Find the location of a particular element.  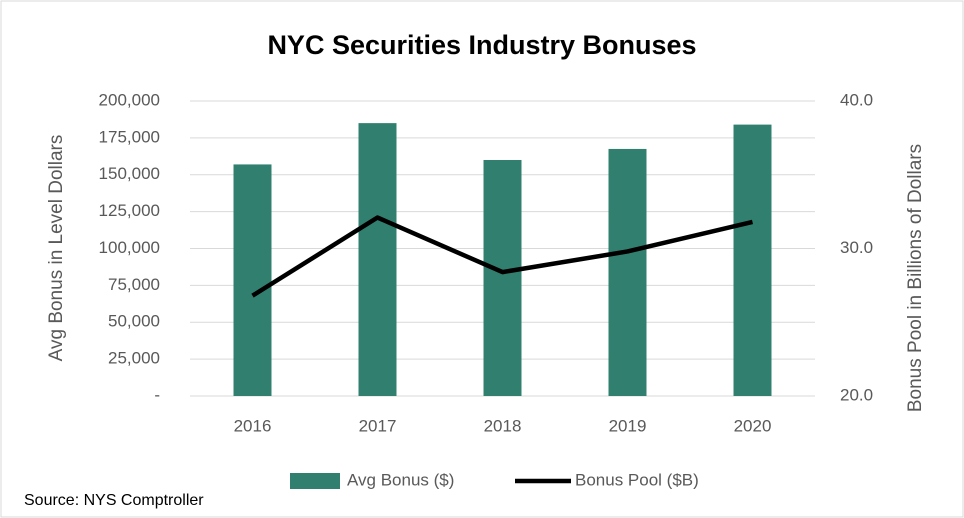

y2-tick-label: 20.0 is located at coordinates (856, 394).